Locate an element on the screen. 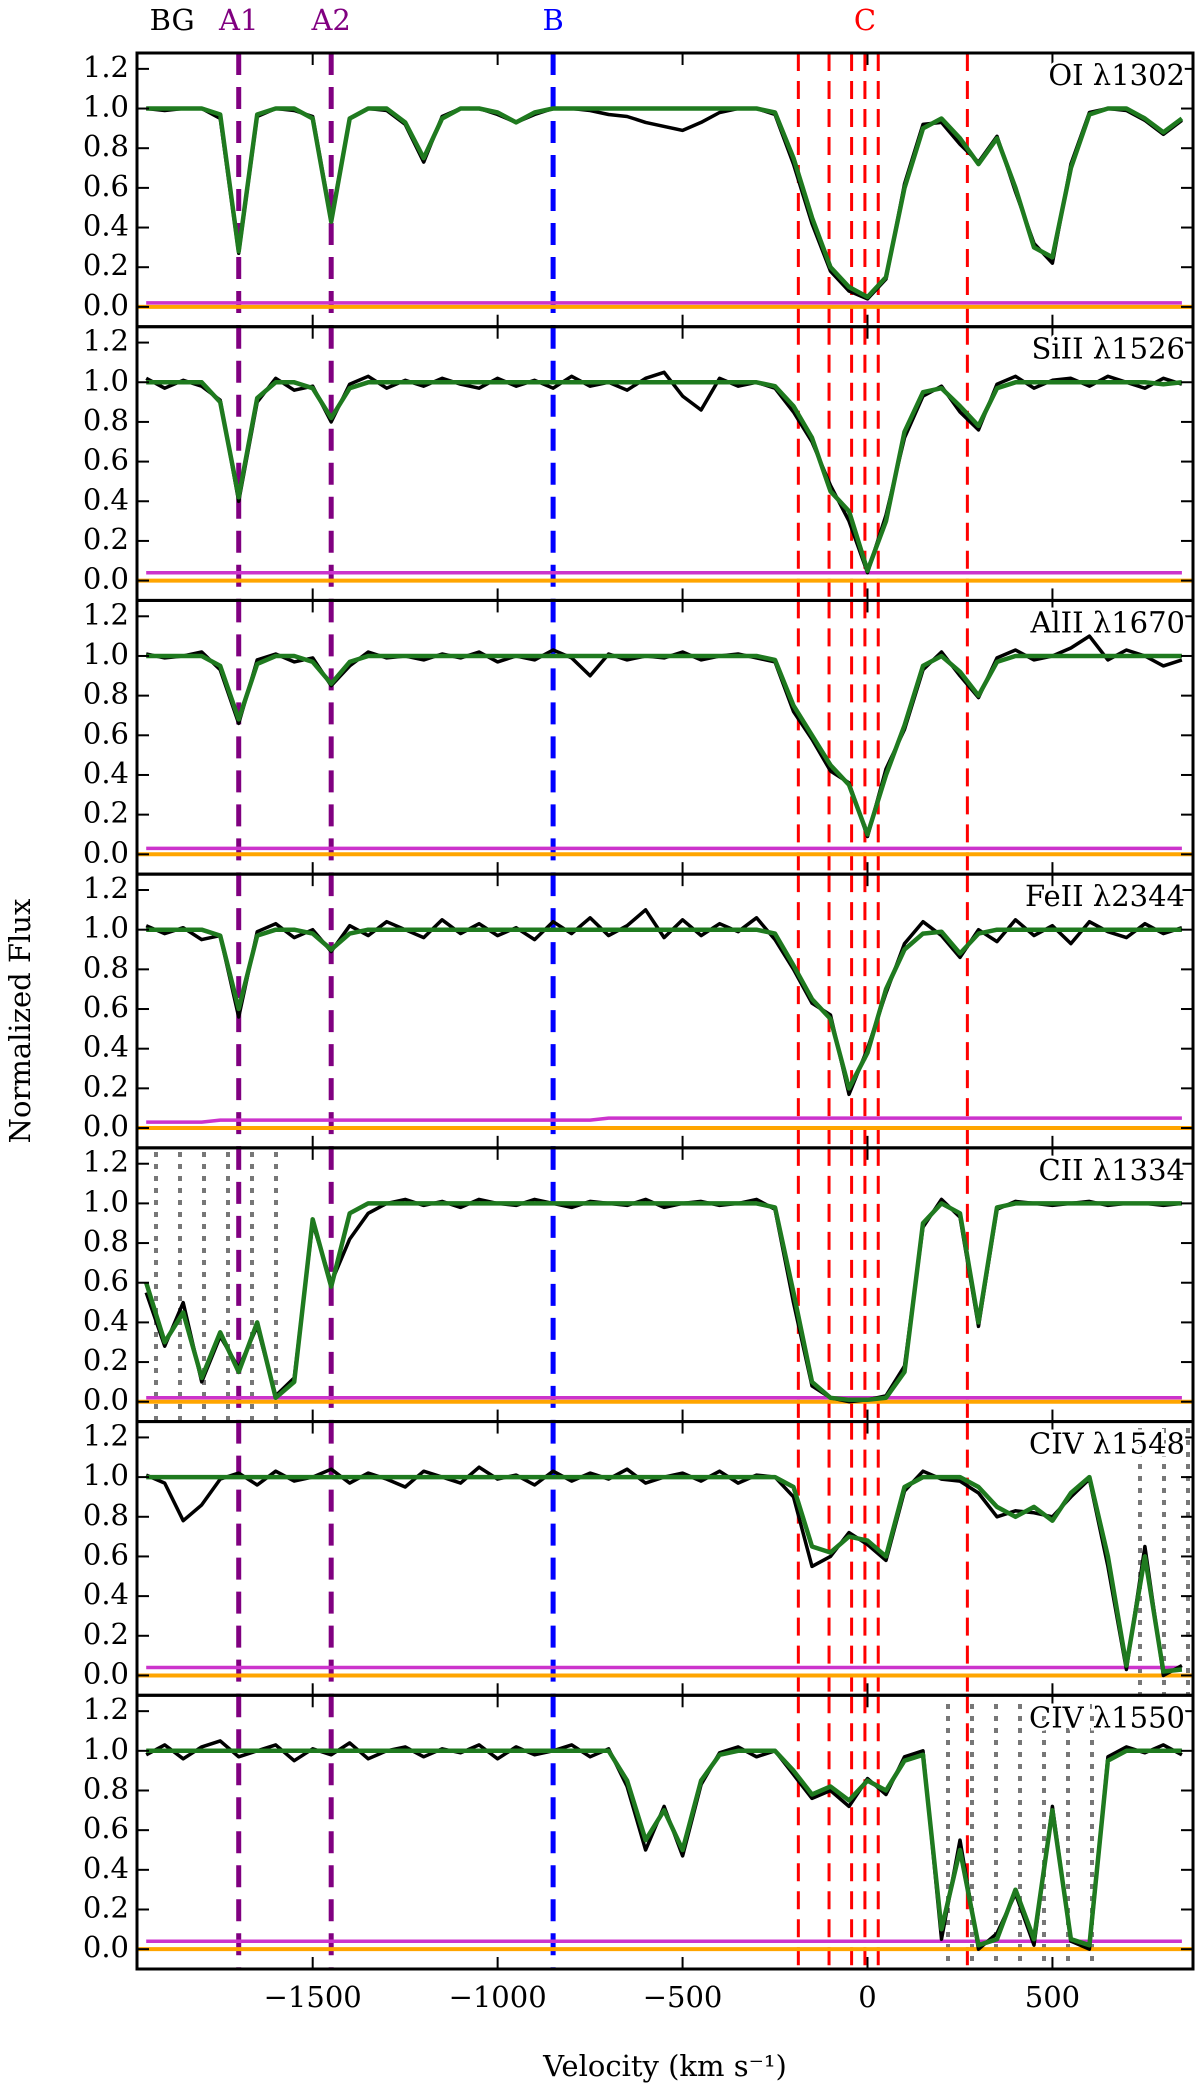  x-tick-label: −500 is located at coordinates (683, 1997).